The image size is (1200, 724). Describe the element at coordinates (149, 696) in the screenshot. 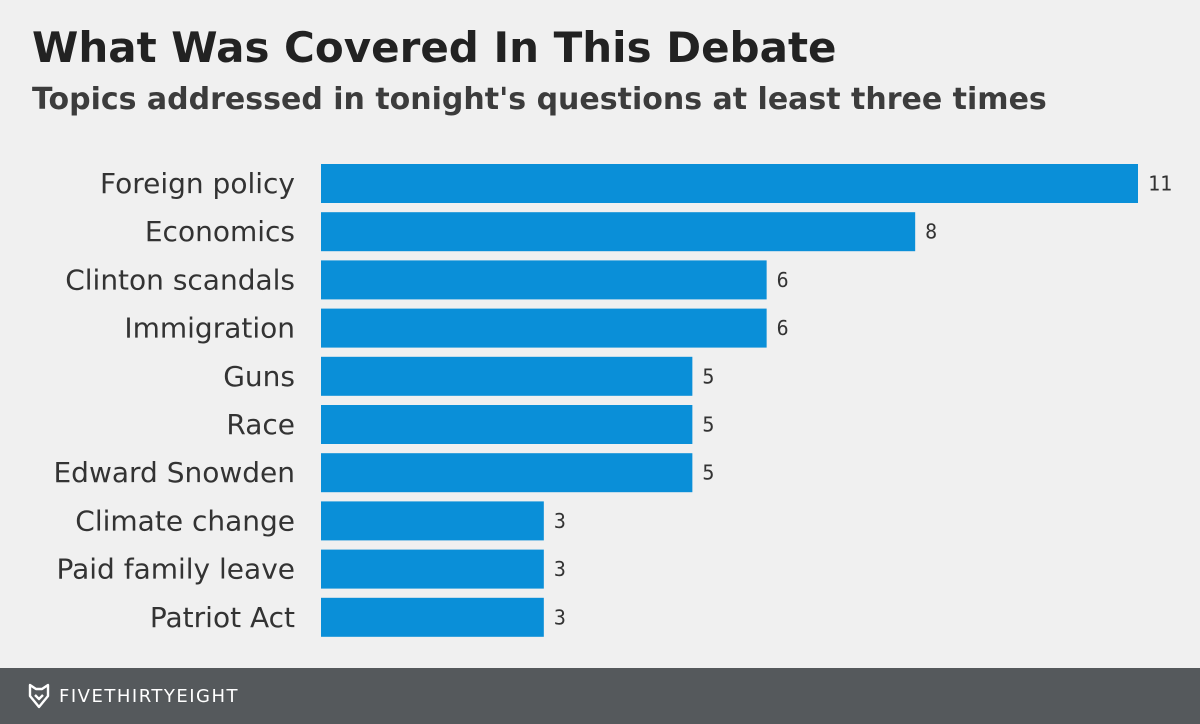

I see `brand-name: FIVETHIRTYEIGHT` at that location.